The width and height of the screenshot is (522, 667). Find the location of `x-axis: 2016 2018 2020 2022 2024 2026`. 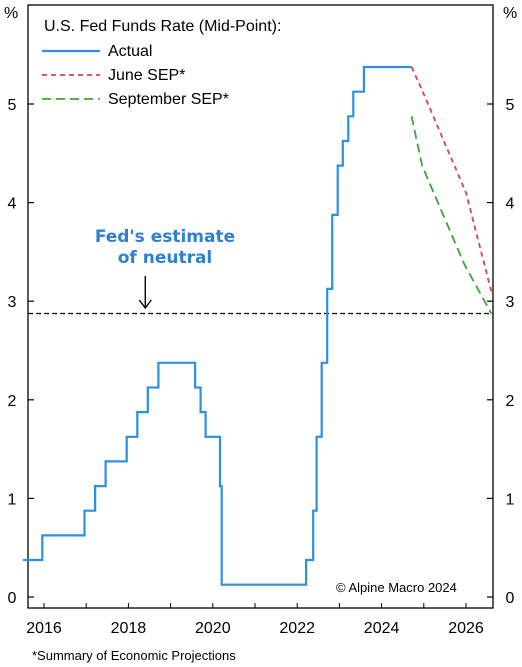

x-axis: 2016 2018 2020 2022 2024 2026 is located at coordinates (255, 620).